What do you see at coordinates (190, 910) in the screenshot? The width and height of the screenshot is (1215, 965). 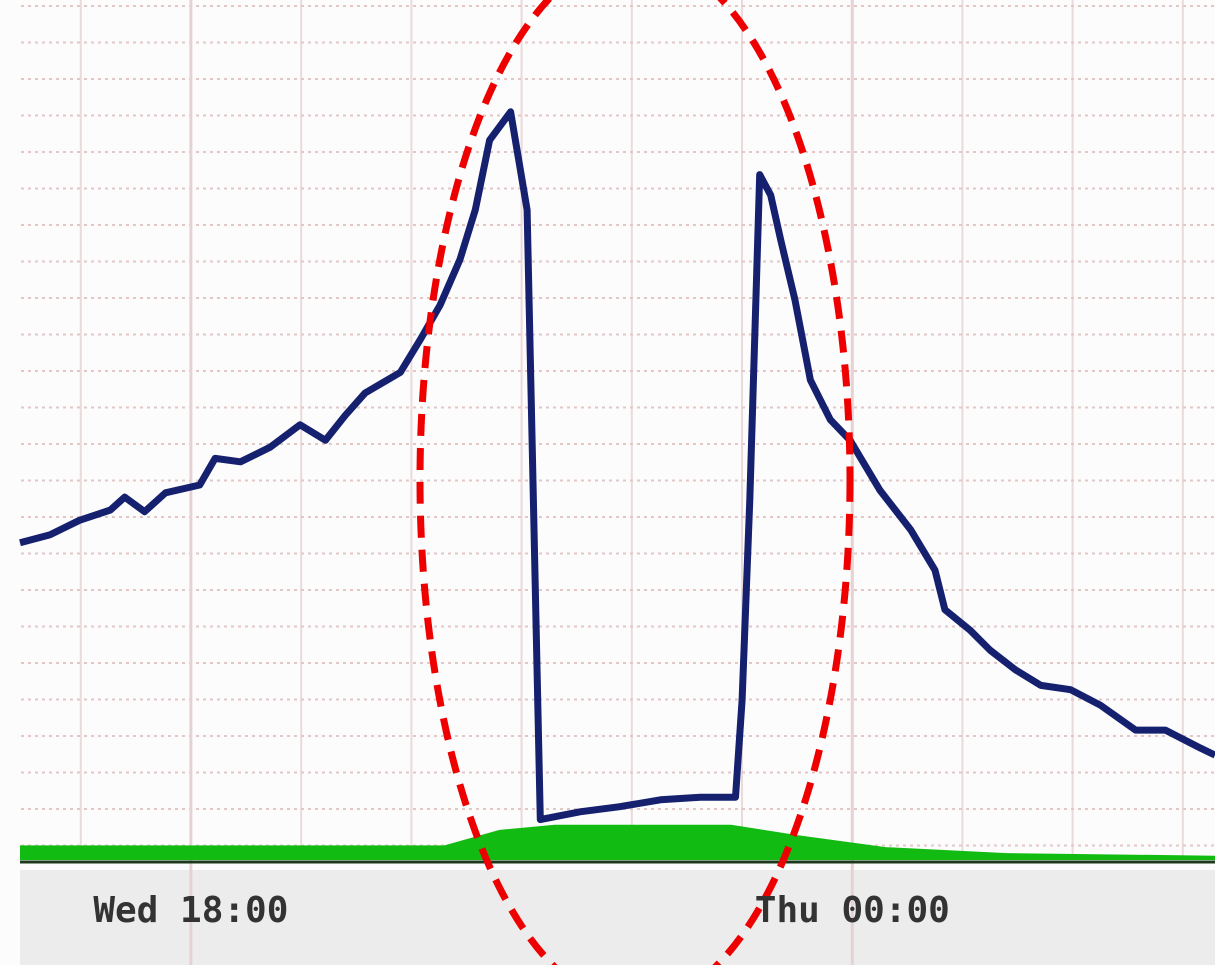 I see `x-tick-label: Wed 18:00` at bounding box center [190, 910].